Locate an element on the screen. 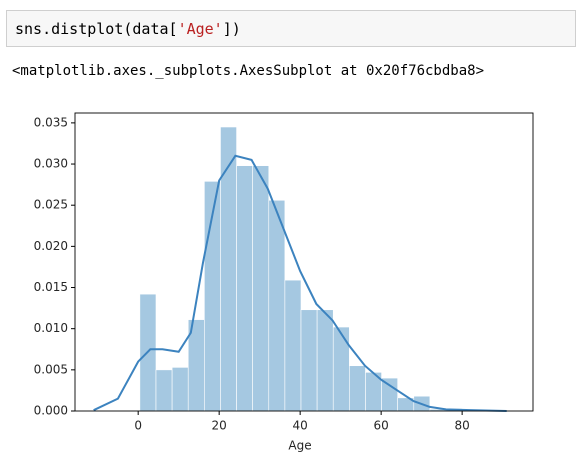 The image size is (580, 465). y-tick-label: 0.030 is located at coordinates (51, 164).